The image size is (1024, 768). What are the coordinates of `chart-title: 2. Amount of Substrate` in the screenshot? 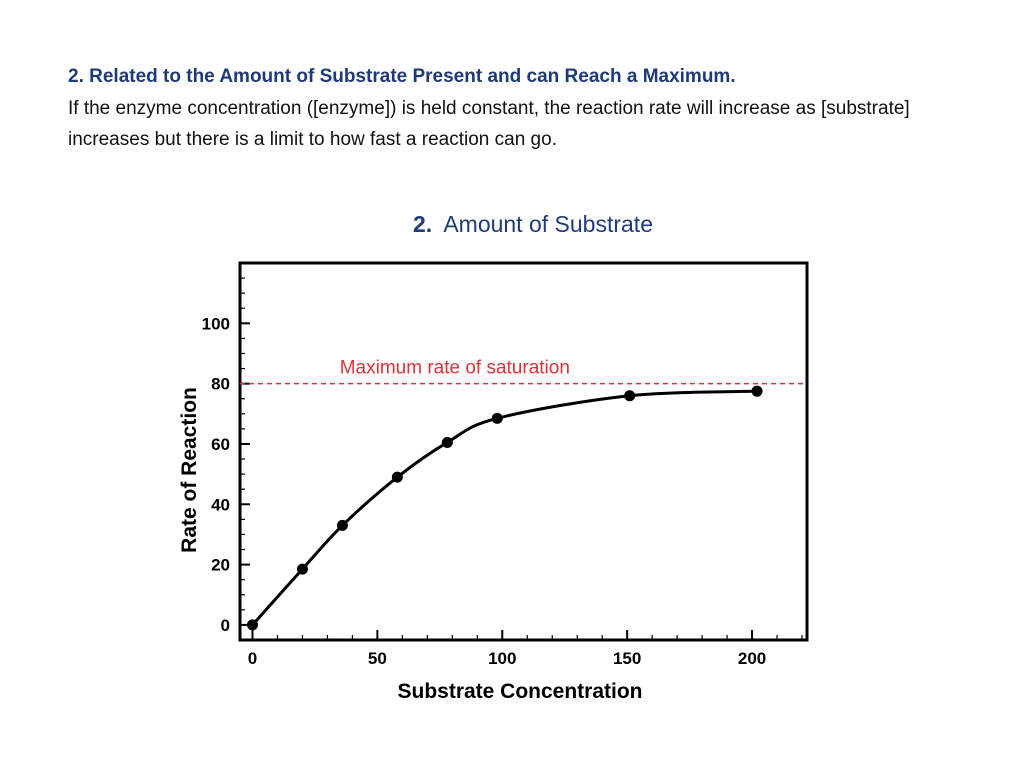 It's located at (533, 224).